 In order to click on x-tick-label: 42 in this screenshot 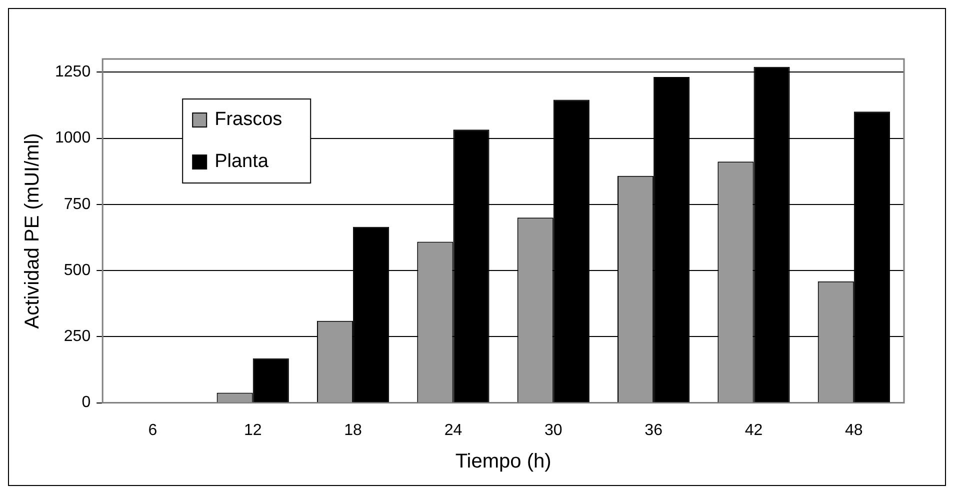, I will do `click(753, 430)`.